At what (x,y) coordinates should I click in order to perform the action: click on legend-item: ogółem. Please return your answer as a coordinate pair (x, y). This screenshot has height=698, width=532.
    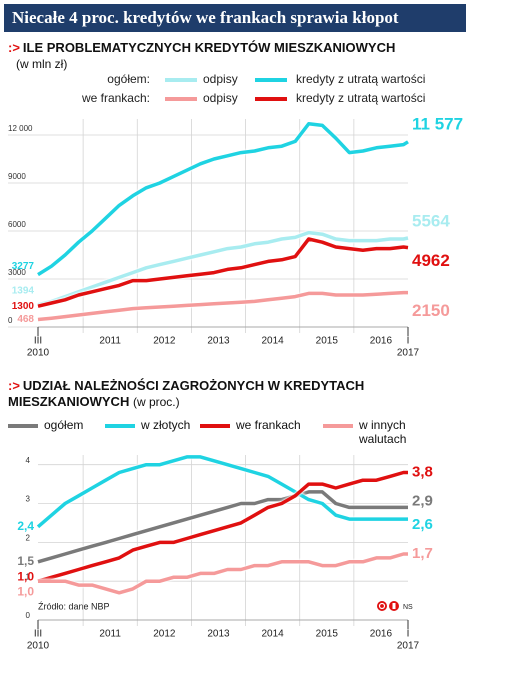
    Looking at the image, I should click on (45, 425).